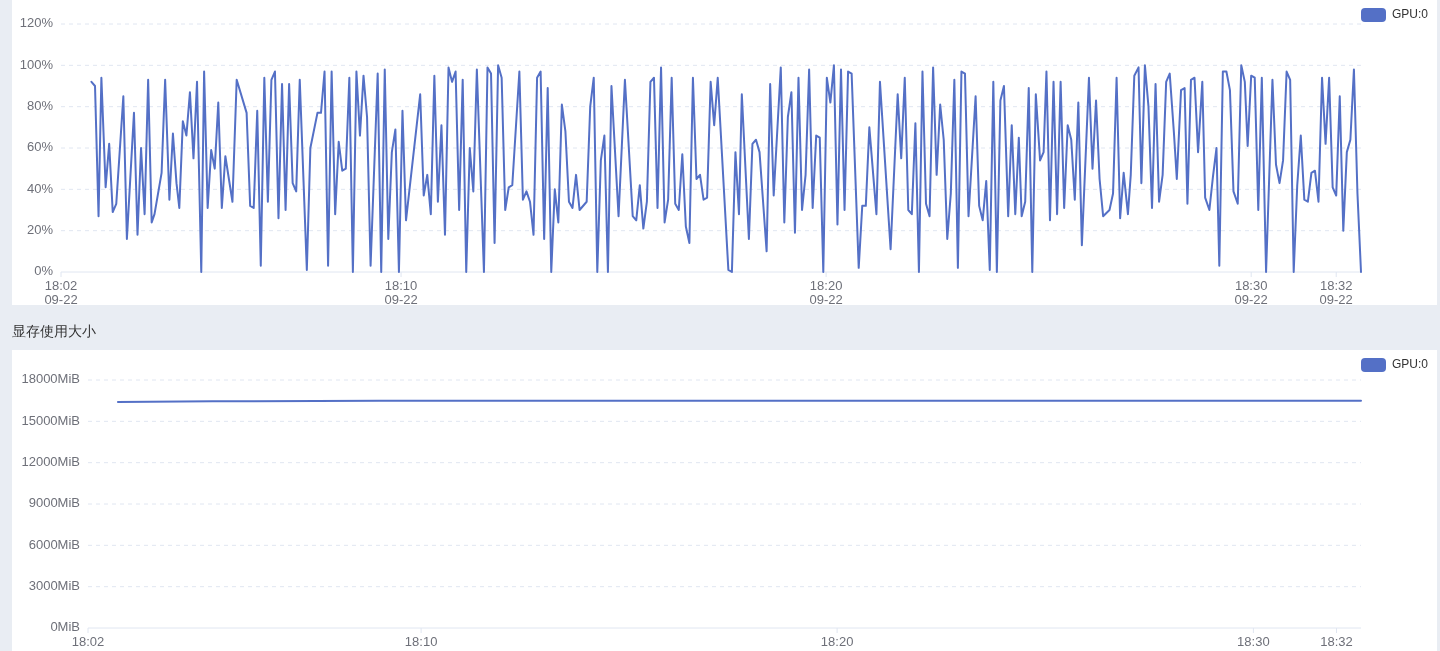 The height and width of the screenshot is (651, 1440). Describe the element at coordinates (54, 586) in the screenshot. I see `y-tick-label: 3000MiB` at that location.